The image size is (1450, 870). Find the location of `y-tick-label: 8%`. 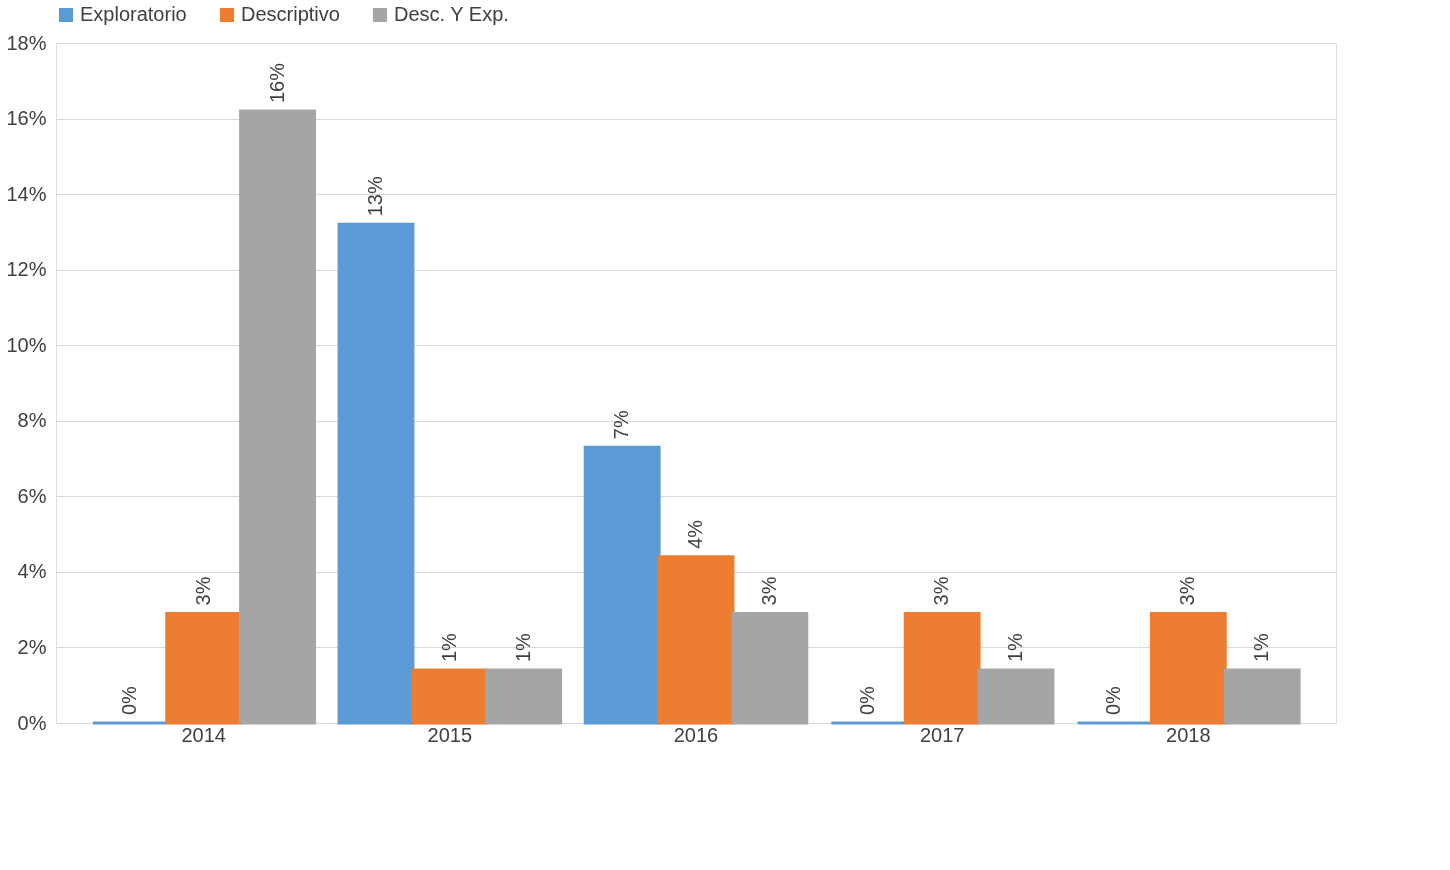

y-tick-label: 8% is located at coordinates (32, 420).